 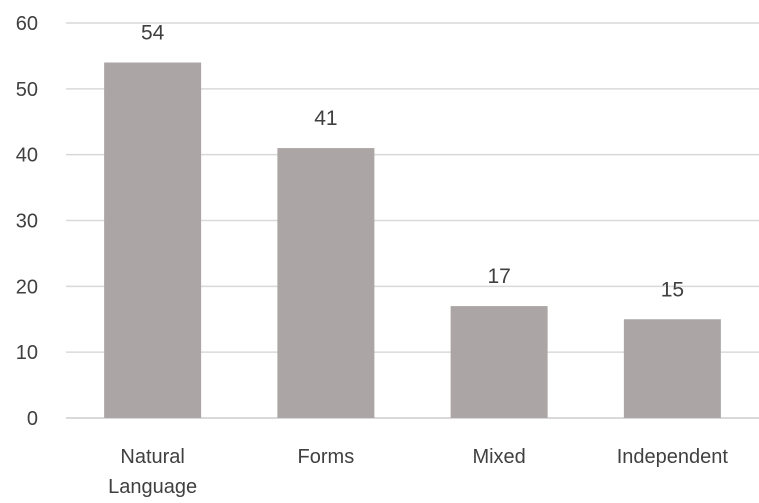 What do you see at coordinates (27, 156) in the screenshot?
I see `y-tick-label: 40` at bounding box center [27, 156].